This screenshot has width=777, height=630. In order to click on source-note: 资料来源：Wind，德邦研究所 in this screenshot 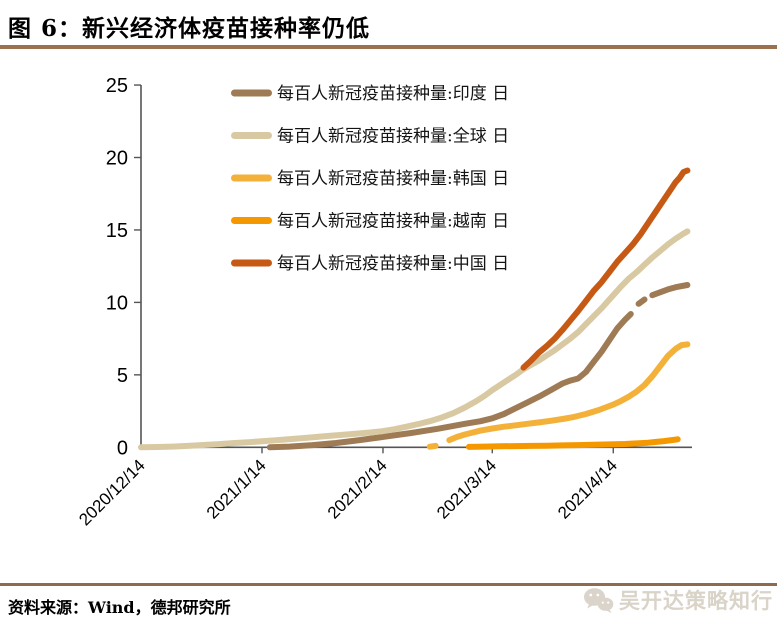, I will do `click(119, 607)`.